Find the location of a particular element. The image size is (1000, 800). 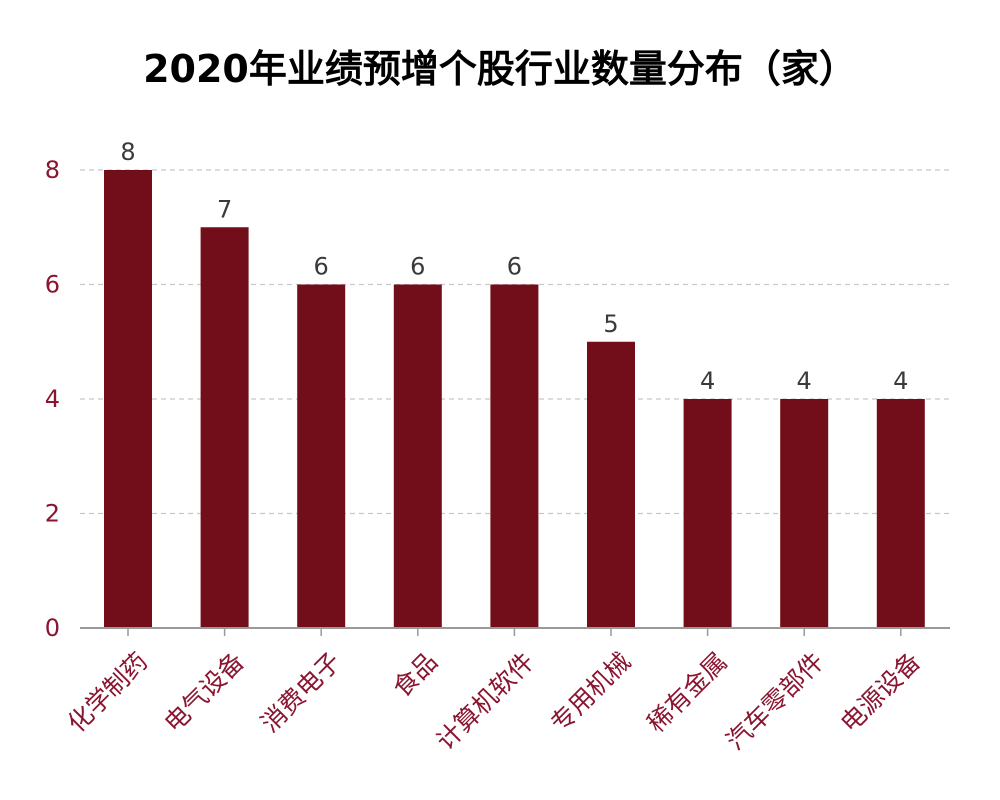

x-tick-label: 化学制药 is located at coordinates (107, 692).